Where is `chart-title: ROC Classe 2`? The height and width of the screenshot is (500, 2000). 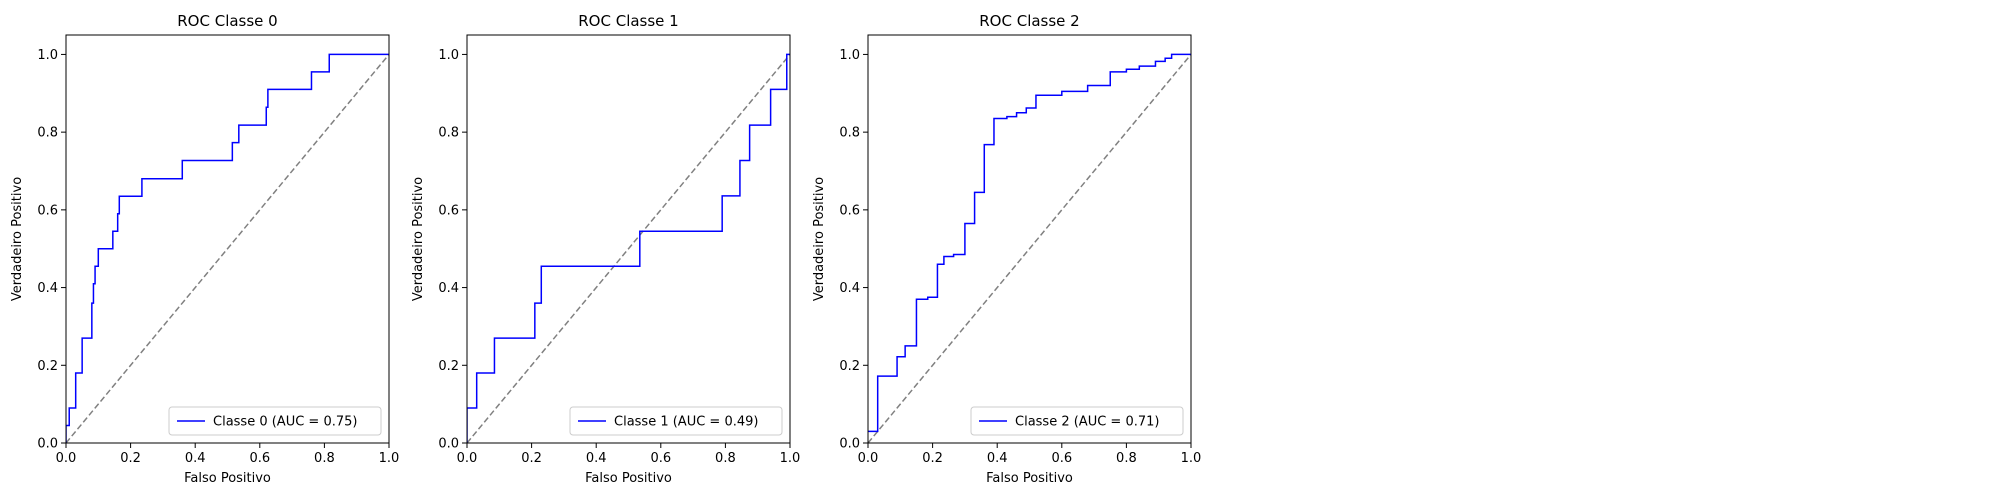
chart-title: ROC Classe 2 is located at coordinates (1029, 21).